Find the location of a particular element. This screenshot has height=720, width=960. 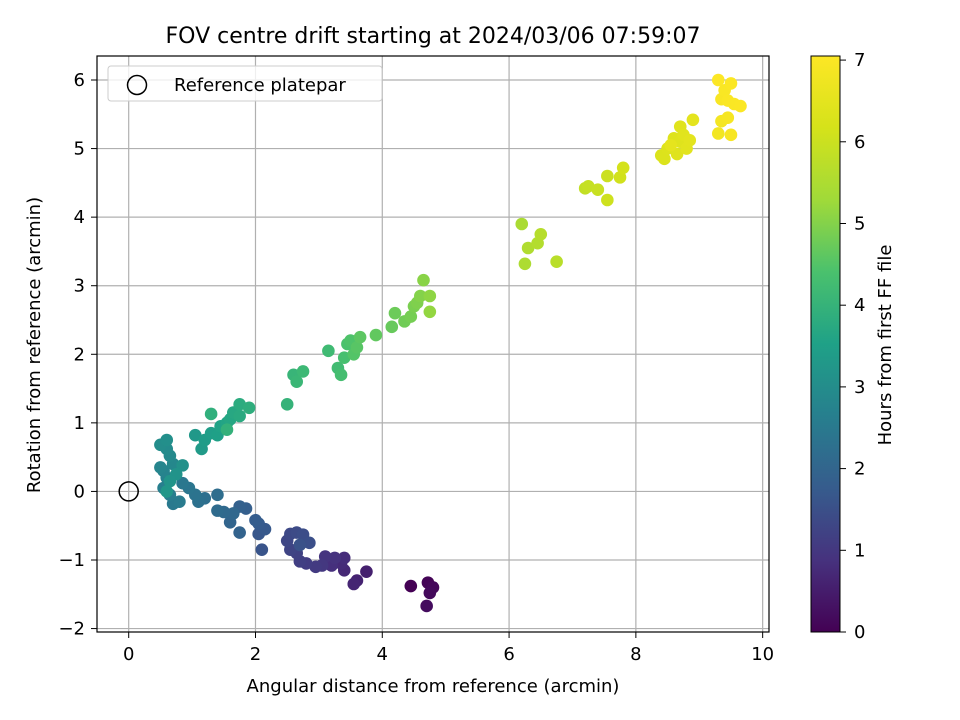

colorbar-frame is located at coordinates (825, 344).